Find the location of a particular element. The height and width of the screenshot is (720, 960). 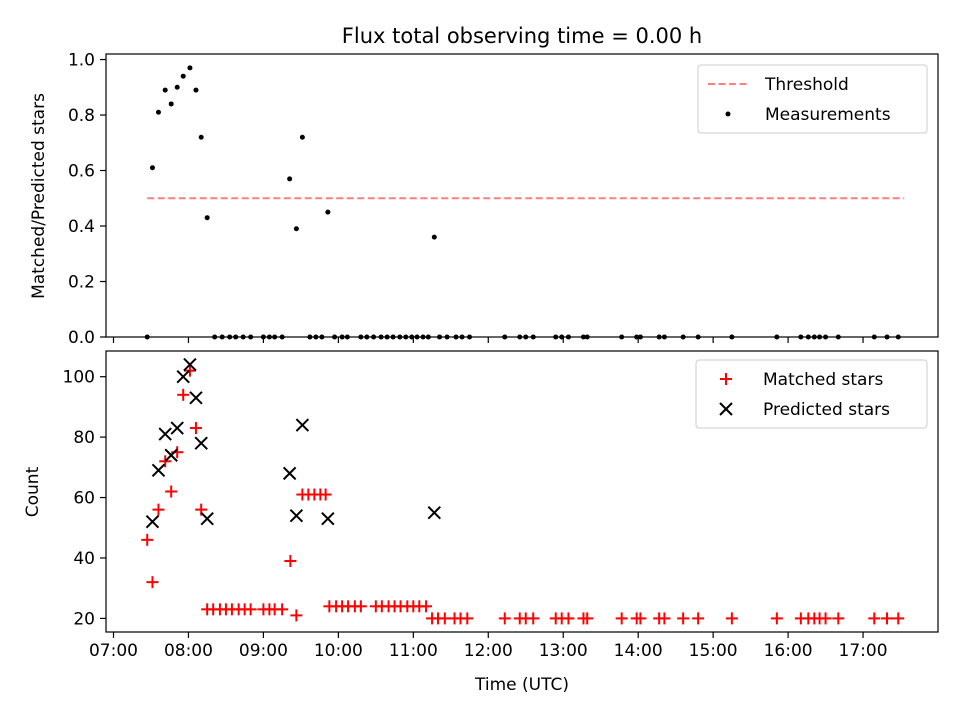

bottom-y-tick-label: 80 is located at coordinates (84, 438).